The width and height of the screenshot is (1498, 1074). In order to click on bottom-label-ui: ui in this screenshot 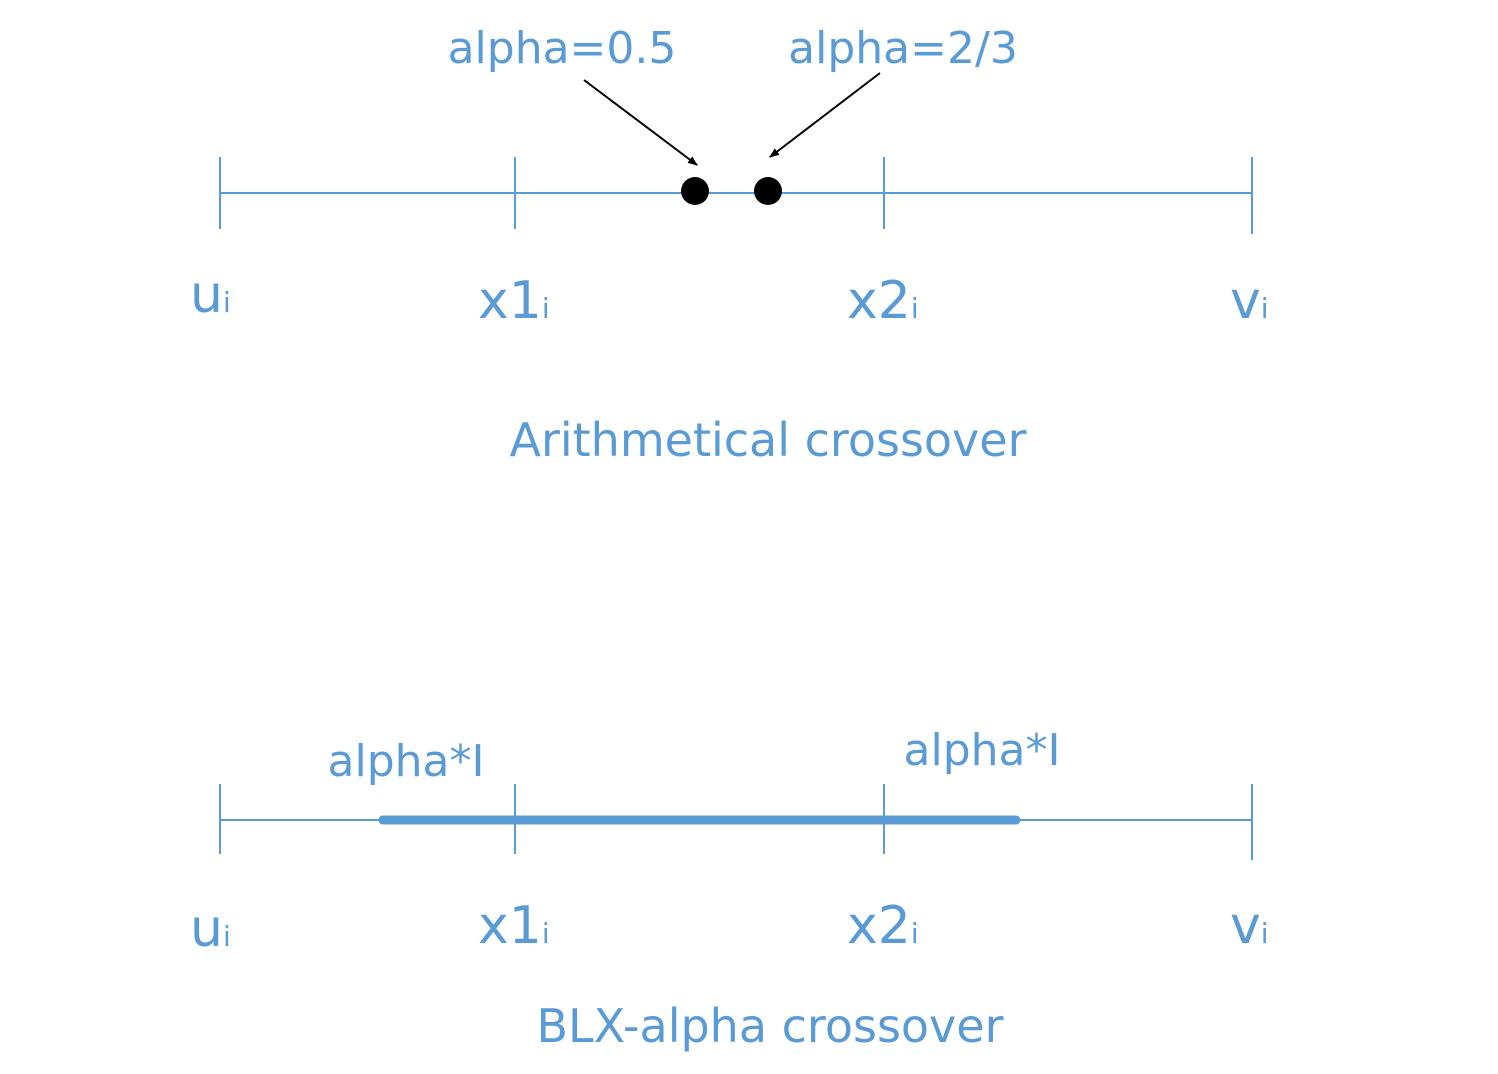, I will do `click(210, 929)`.